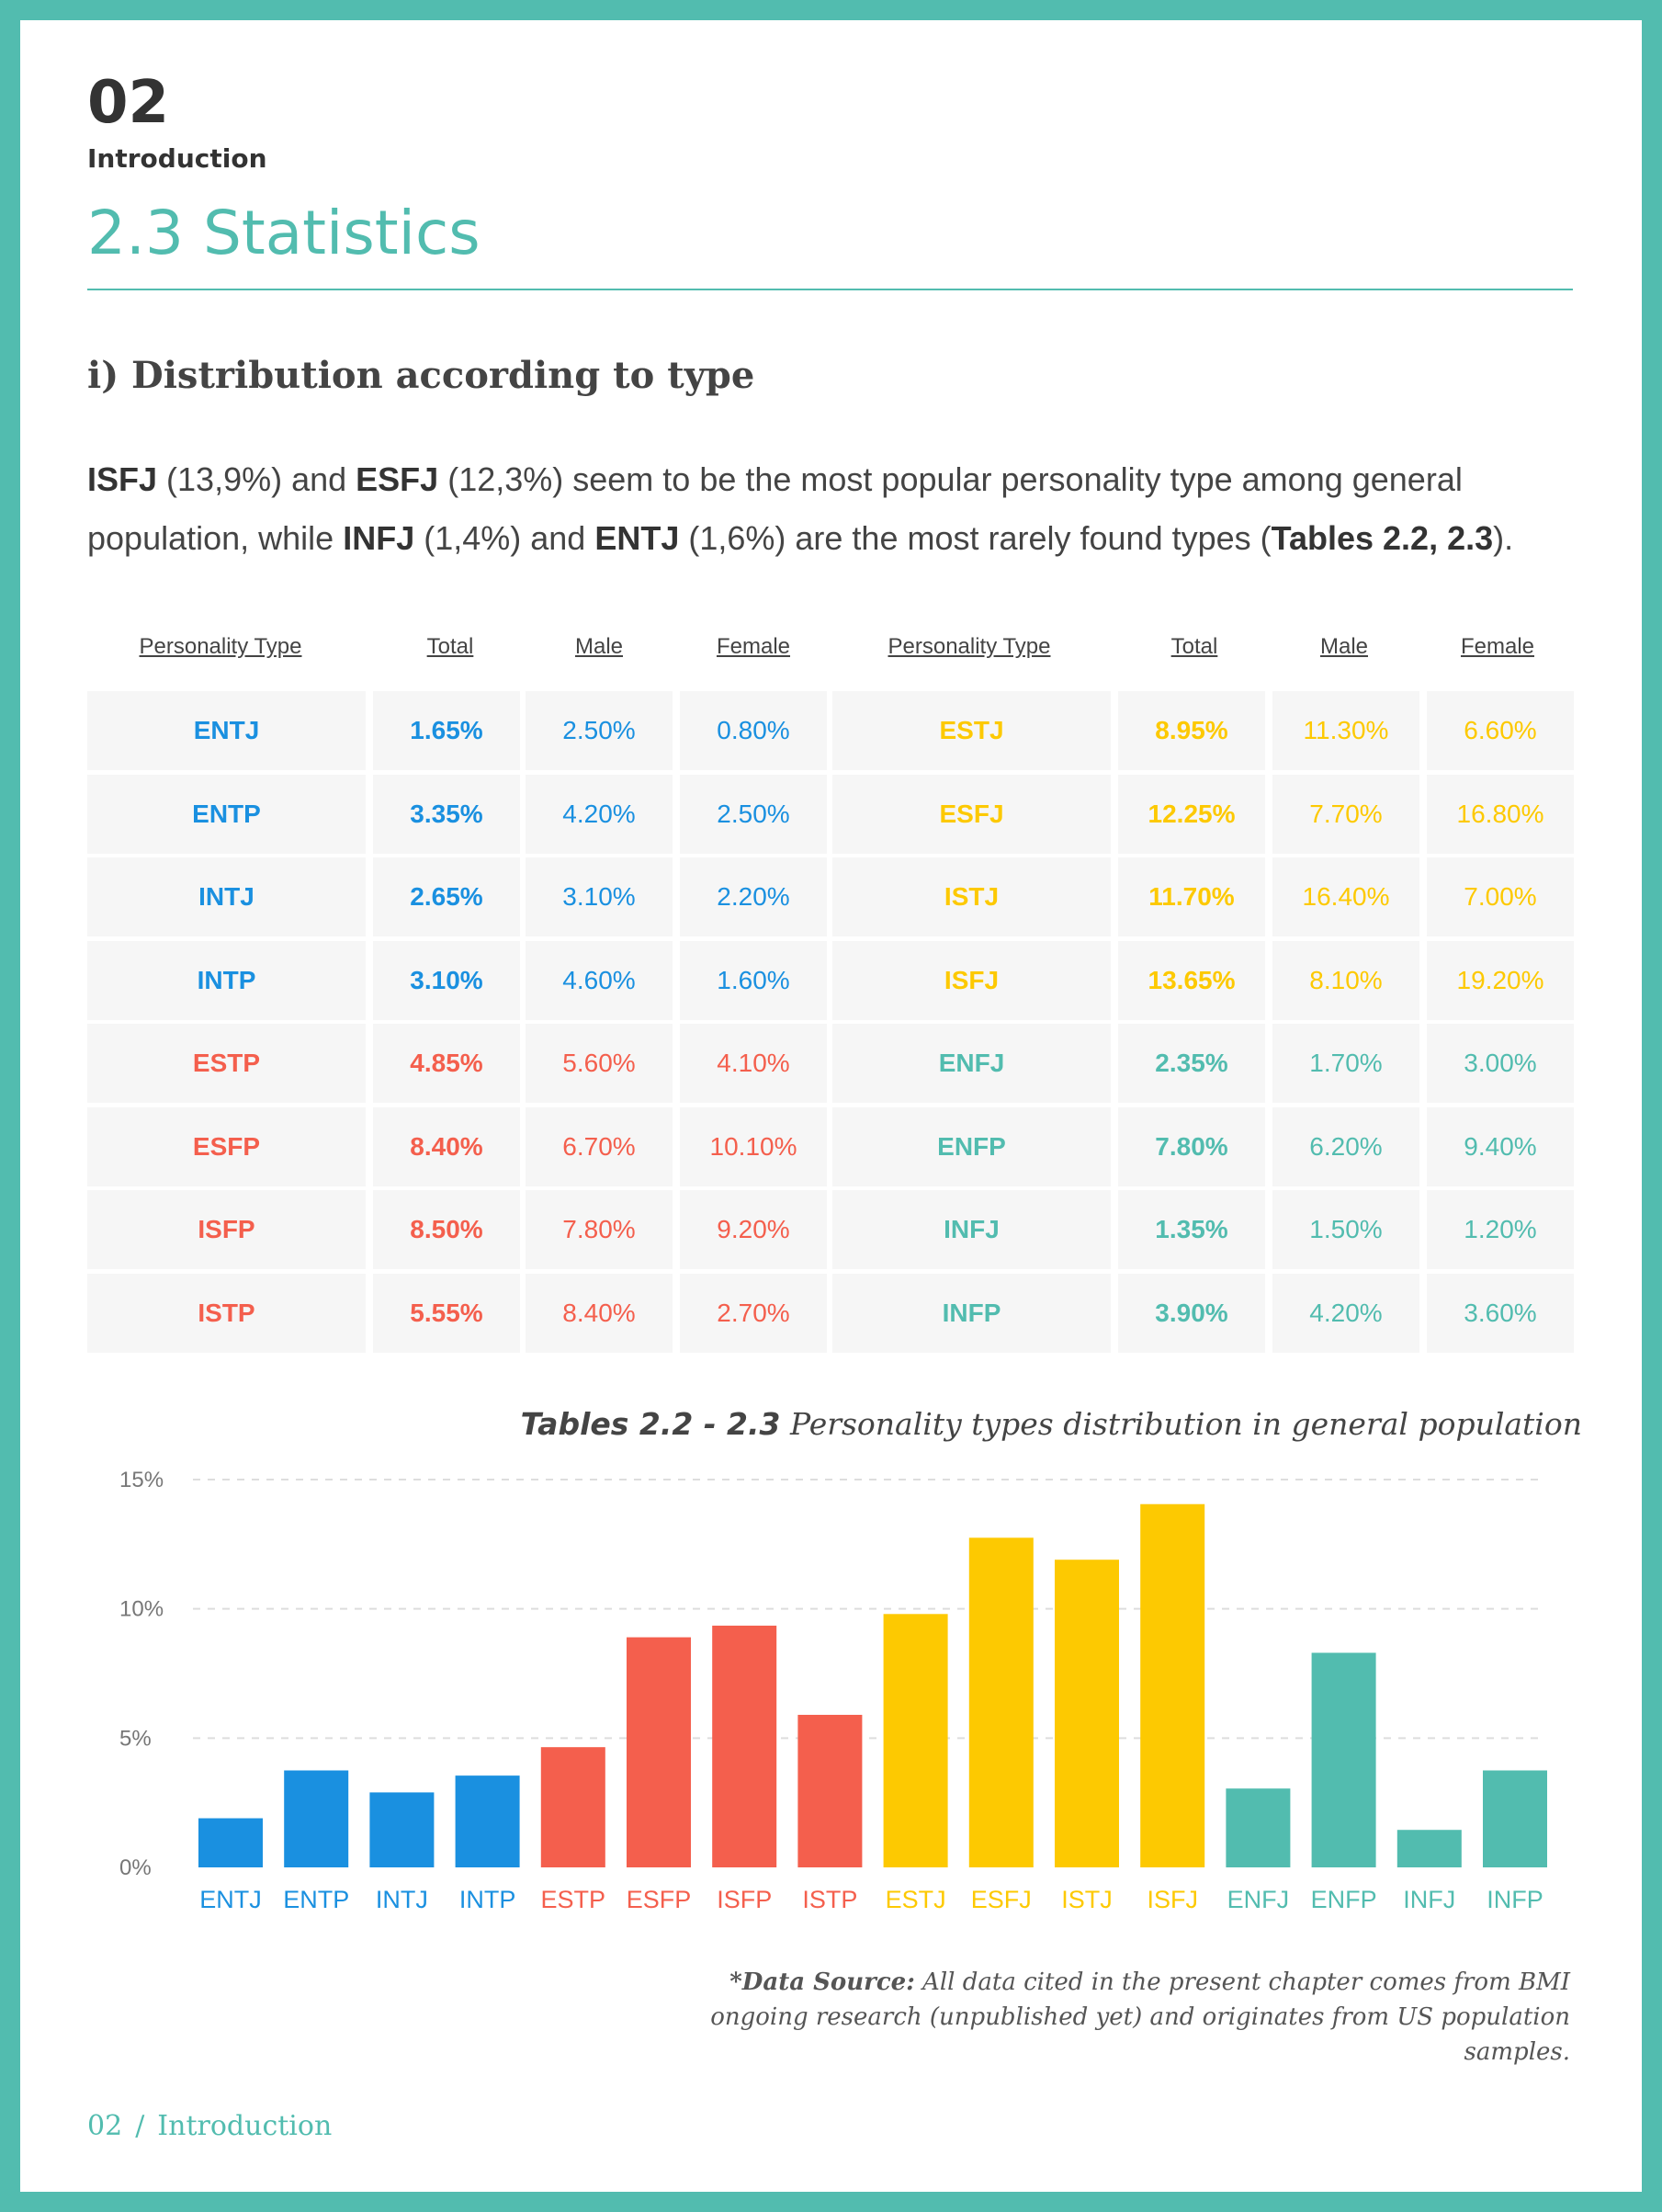 This screenshot has height=2212, width=1662. I want to click on table-cell-type: ENTP, so click(226, 814).